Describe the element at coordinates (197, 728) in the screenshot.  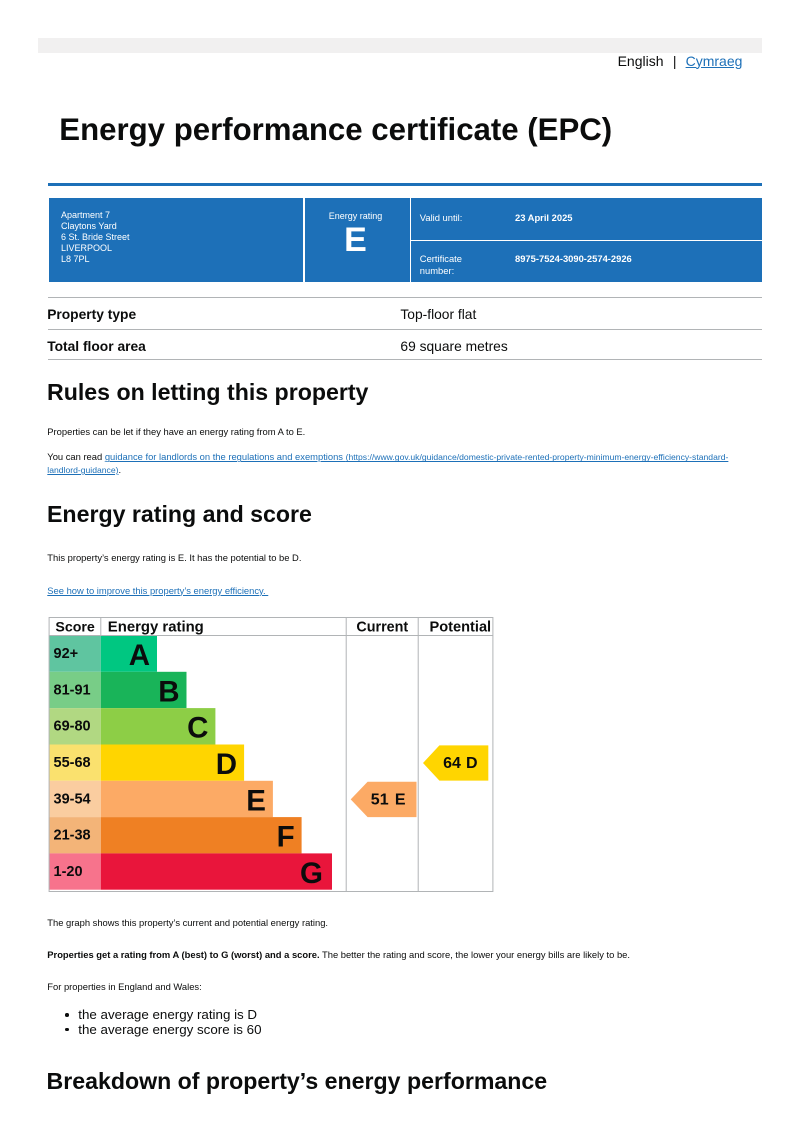
I see `svg-text: C` at that location.